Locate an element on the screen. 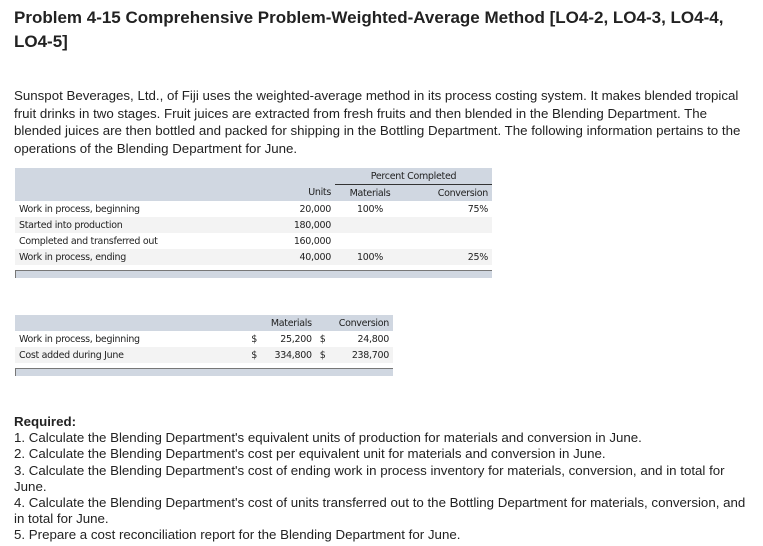  units-cell: 160,000 is located at coordinates (312, 241).